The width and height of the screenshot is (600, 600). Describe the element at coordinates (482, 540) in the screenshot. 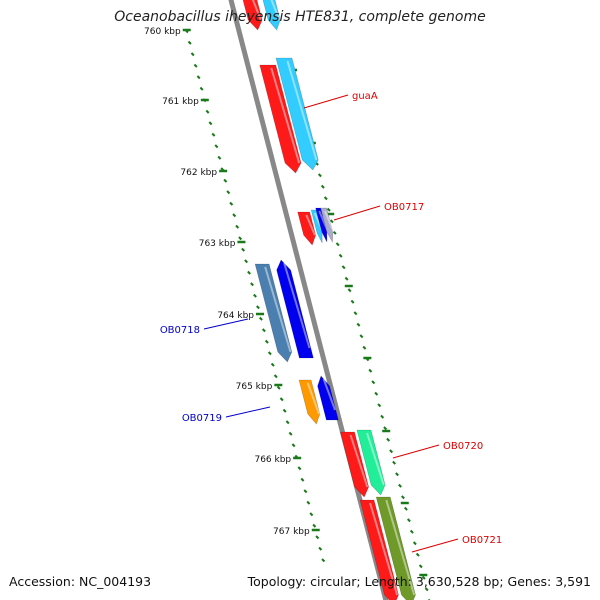

I see `gene-label: OB0721` at that location.